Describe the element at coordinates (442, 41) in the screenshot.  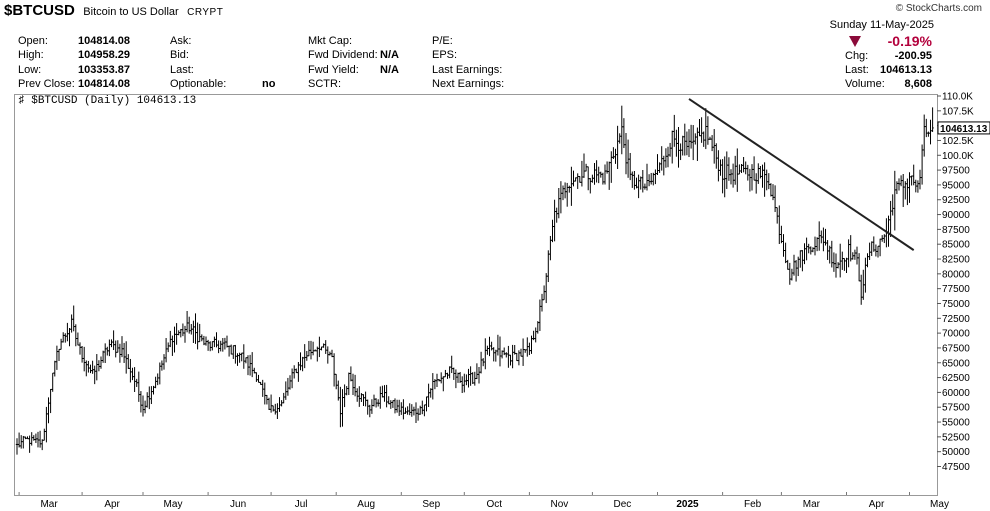
I see `pe-label: P/E:` at that location.